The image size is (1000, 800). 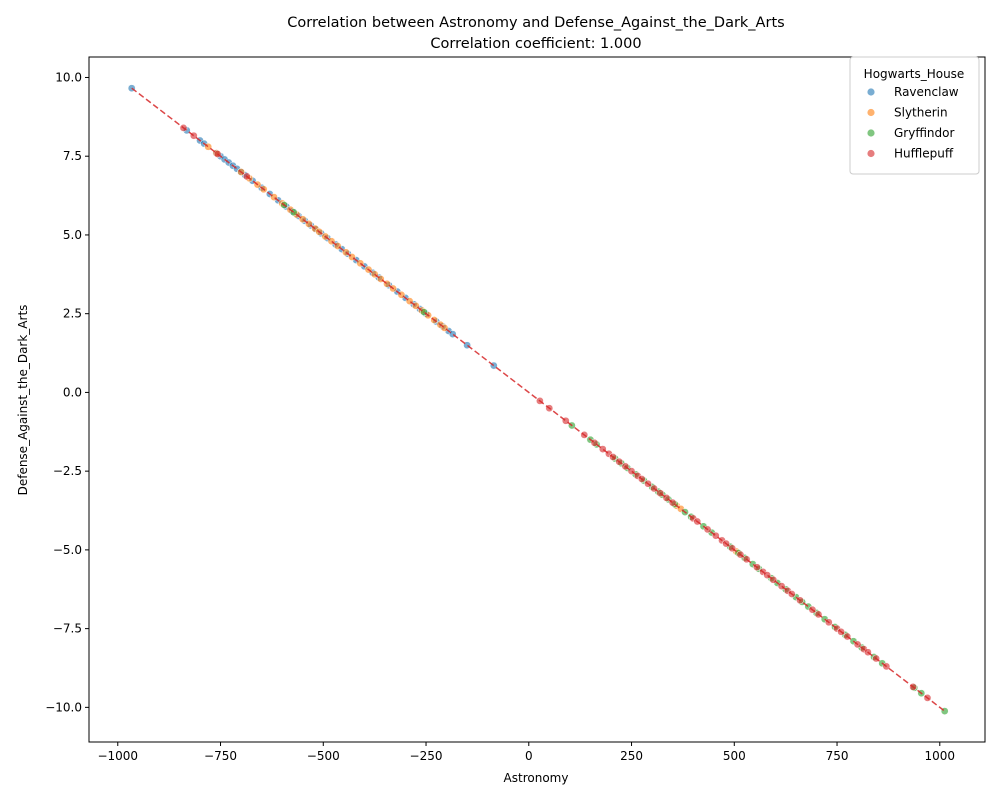 What do you see at coordinates (837, 756) in the screenshot?
I see `x-tick-label: 750` at bounding box center [837, 756].